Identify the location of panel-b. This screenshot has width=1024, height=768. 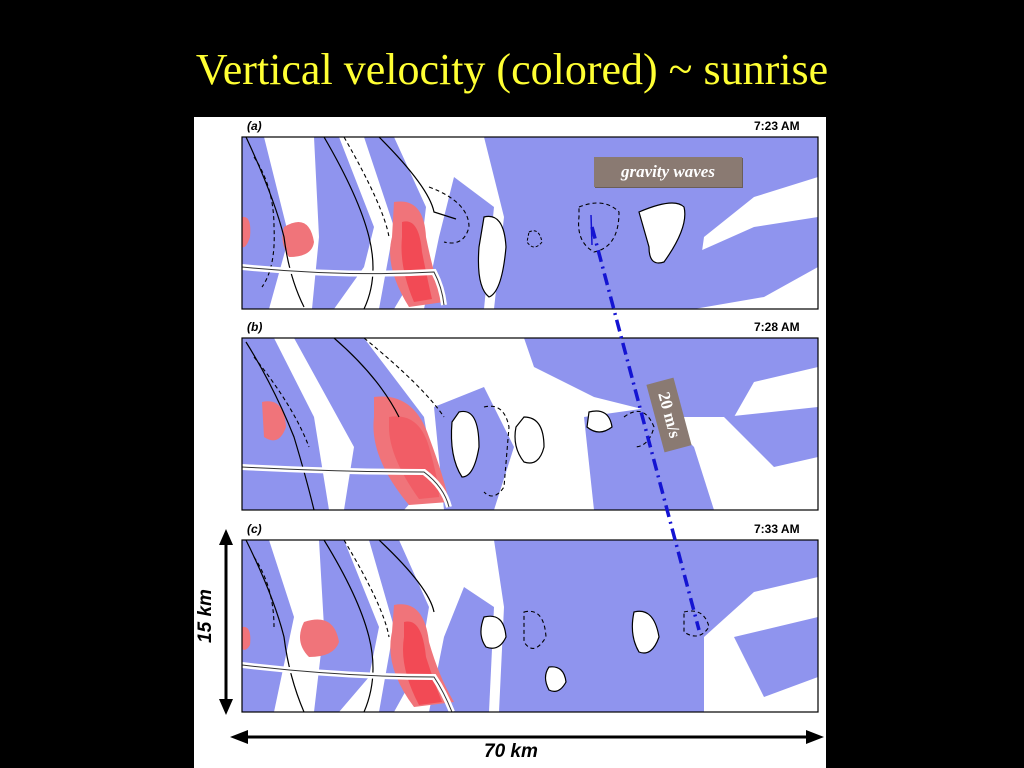
(530, 424).